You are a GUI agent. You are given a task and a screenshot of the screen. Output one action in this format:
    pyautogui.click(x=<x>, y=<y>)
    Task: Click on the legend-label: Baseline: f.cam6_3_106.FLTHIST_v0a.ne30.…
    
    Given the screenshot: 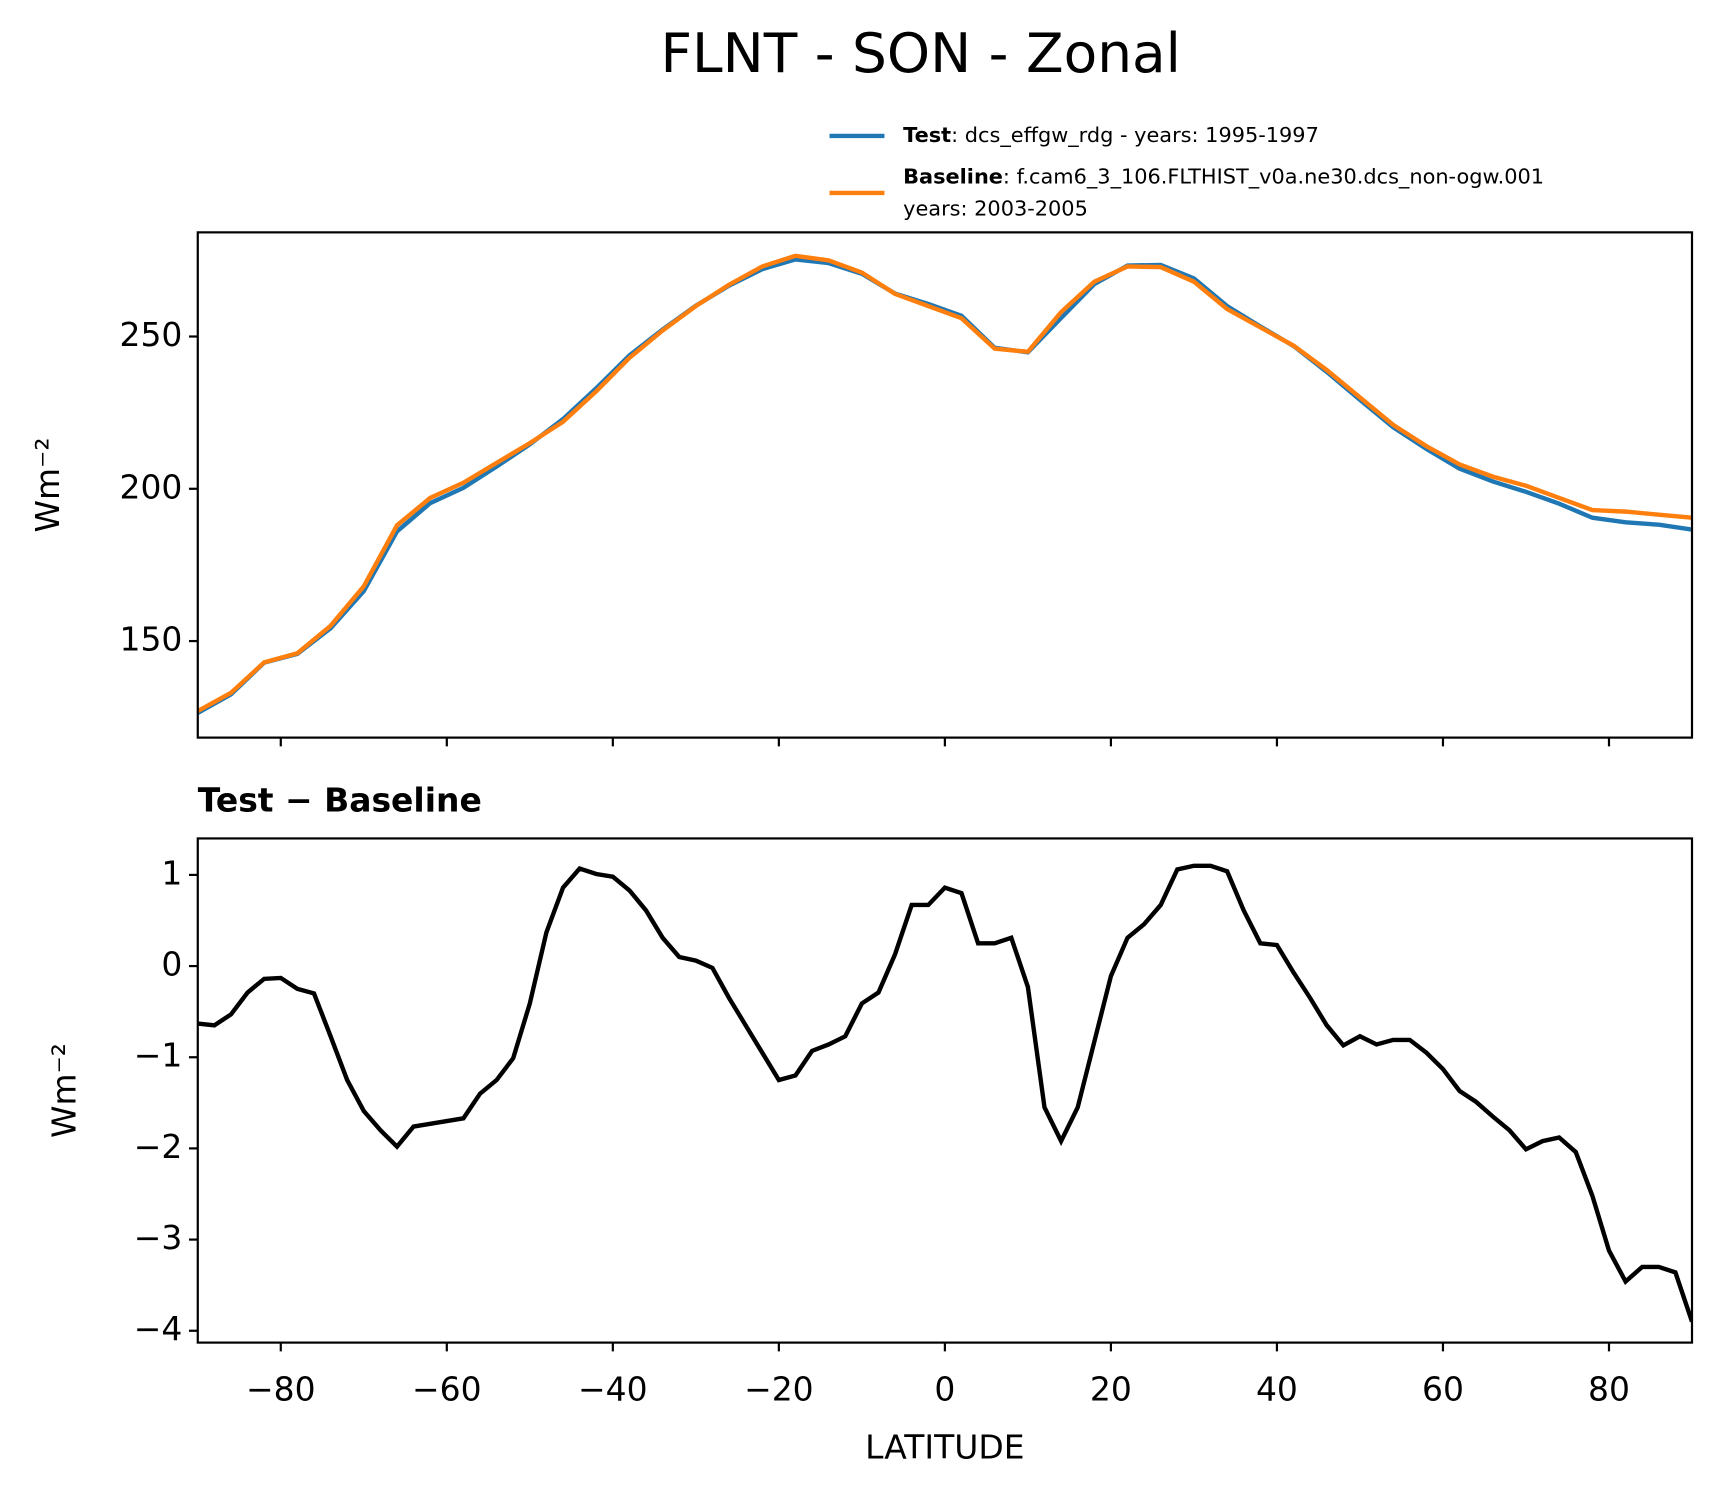 What is the action you would take?
    pyautogui.click(x=1223, y=177)
    